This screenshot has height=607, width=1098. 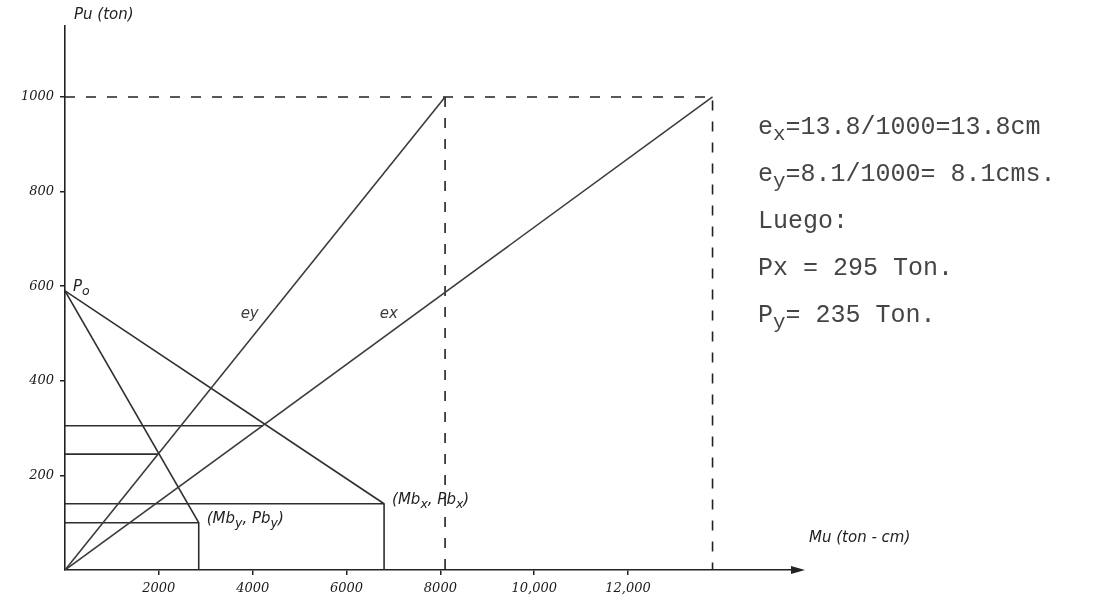 I want to click on annotation: Px = 295 Ton., so click(x=856, y=269).